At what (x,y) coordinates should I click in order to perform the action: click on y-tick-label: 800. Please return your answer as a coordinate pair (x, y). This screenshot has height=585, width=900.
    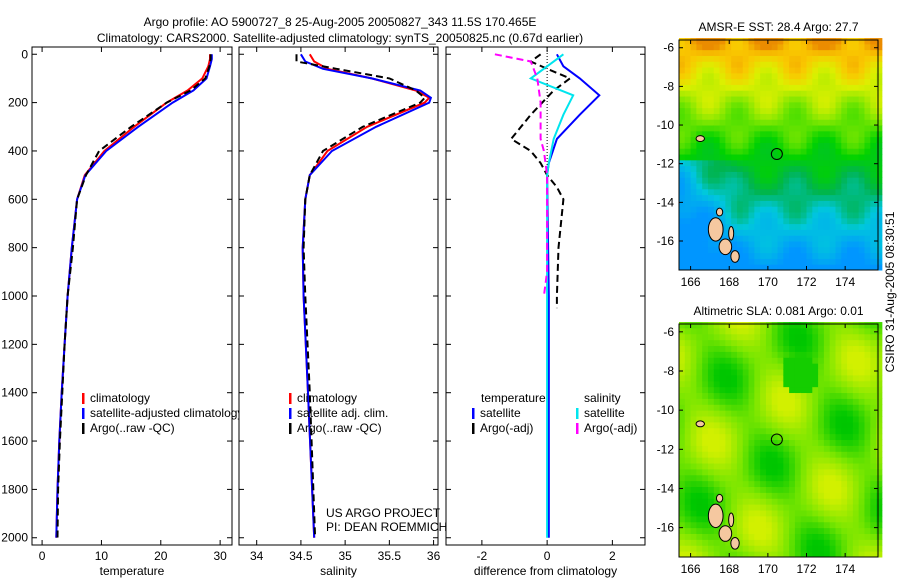
    Looking at the image, I should click on (18, 248).